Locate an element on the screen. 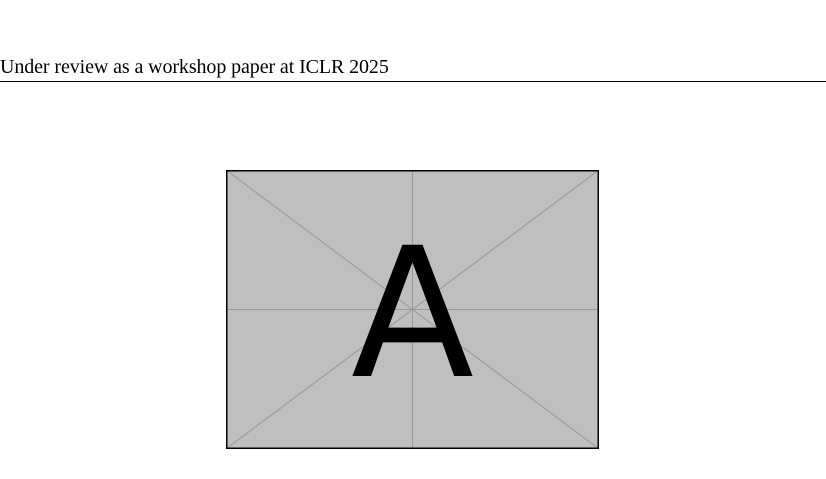  placeholder-letter: A is located at coordinates (412, 314).